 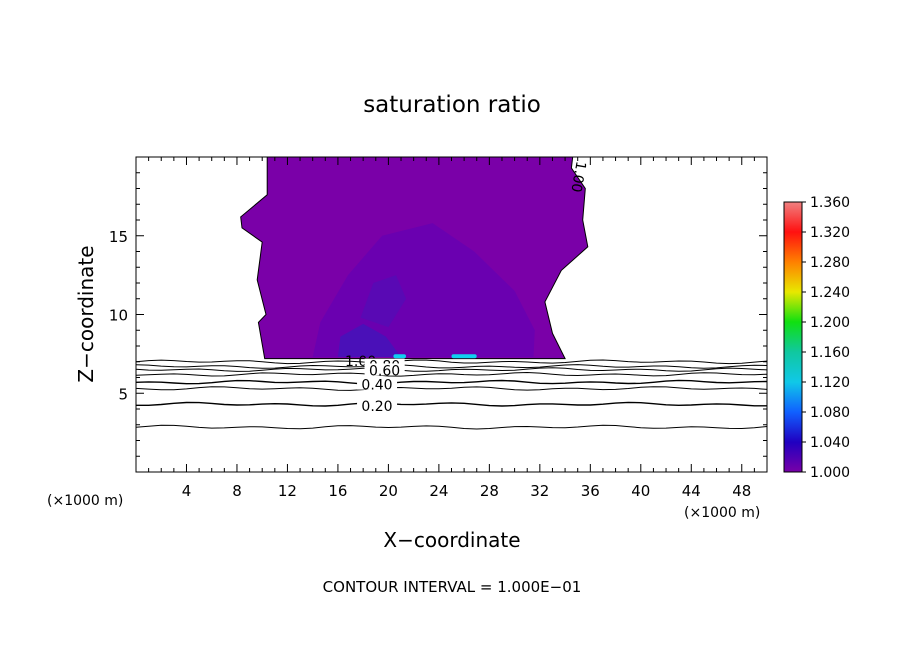 What do you see at coordinates (830, 203) in the screenshot?
I see `colorbar-label: 1.360` at bounding box center [830, 203].